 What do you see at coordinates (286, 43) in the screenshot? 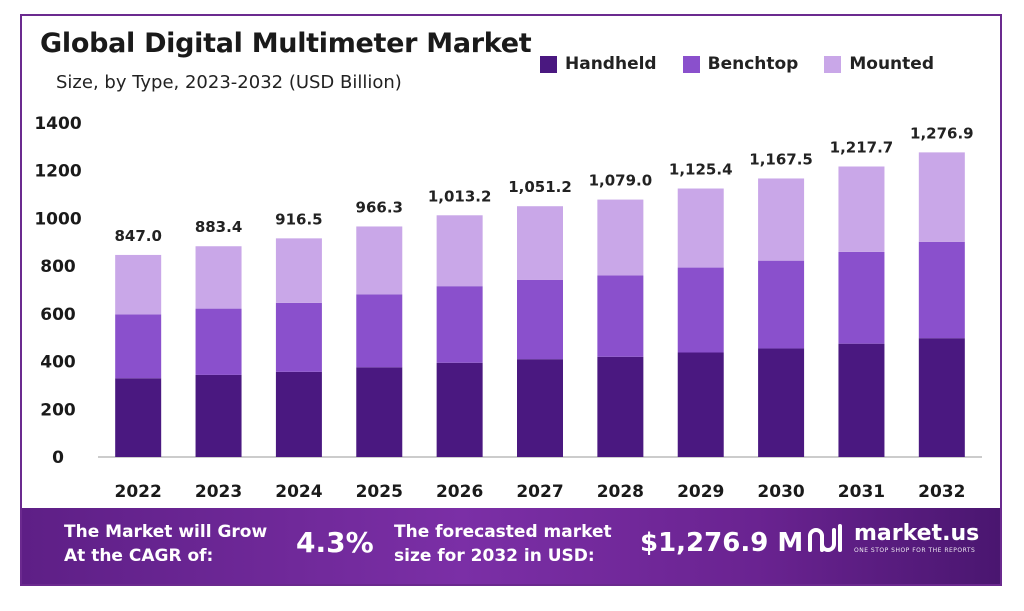
I see `chart-title: Global Digital Multimeter Market` at bounding box center [286, 43].